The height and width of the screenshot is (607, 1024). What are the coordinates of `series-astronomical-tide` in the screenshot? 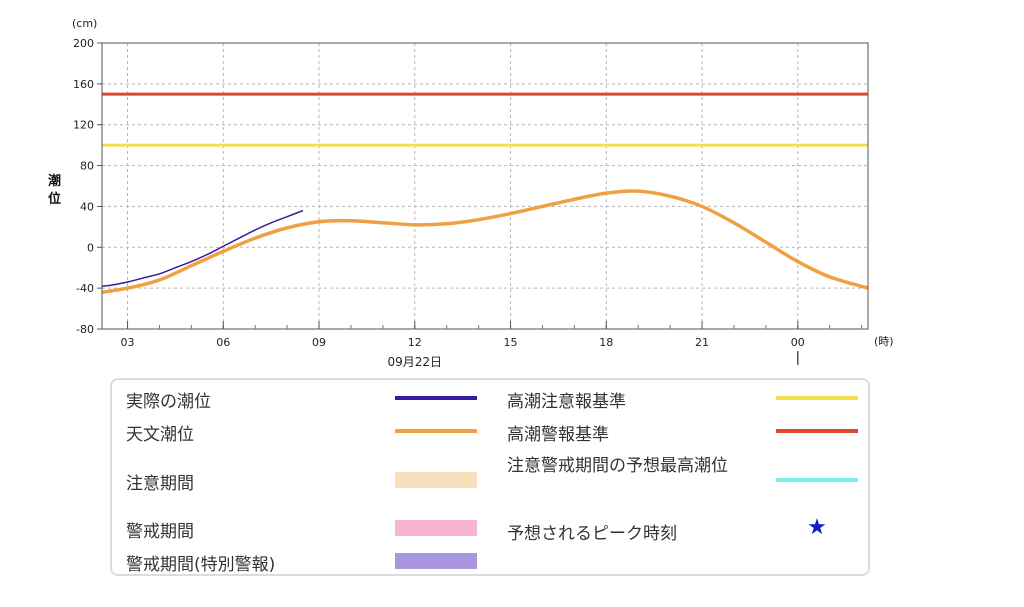 It's located at (485, 241).